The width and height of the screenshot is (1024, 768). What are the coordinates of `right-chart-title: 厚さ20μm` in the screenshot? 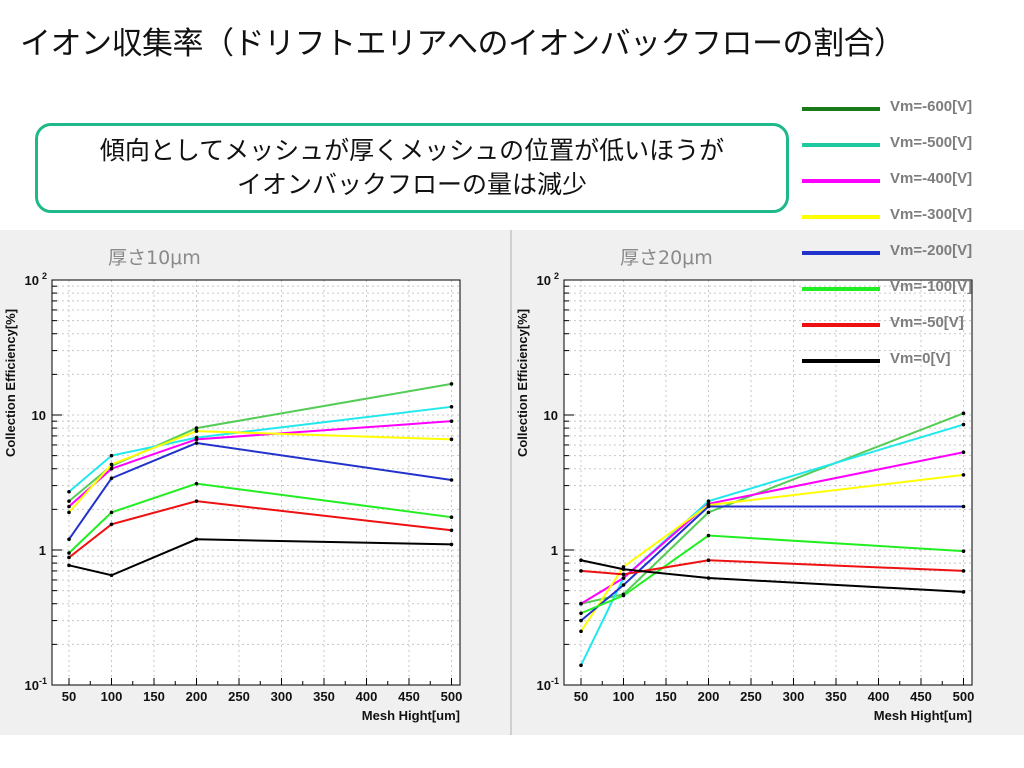 It's located at (666, 258).